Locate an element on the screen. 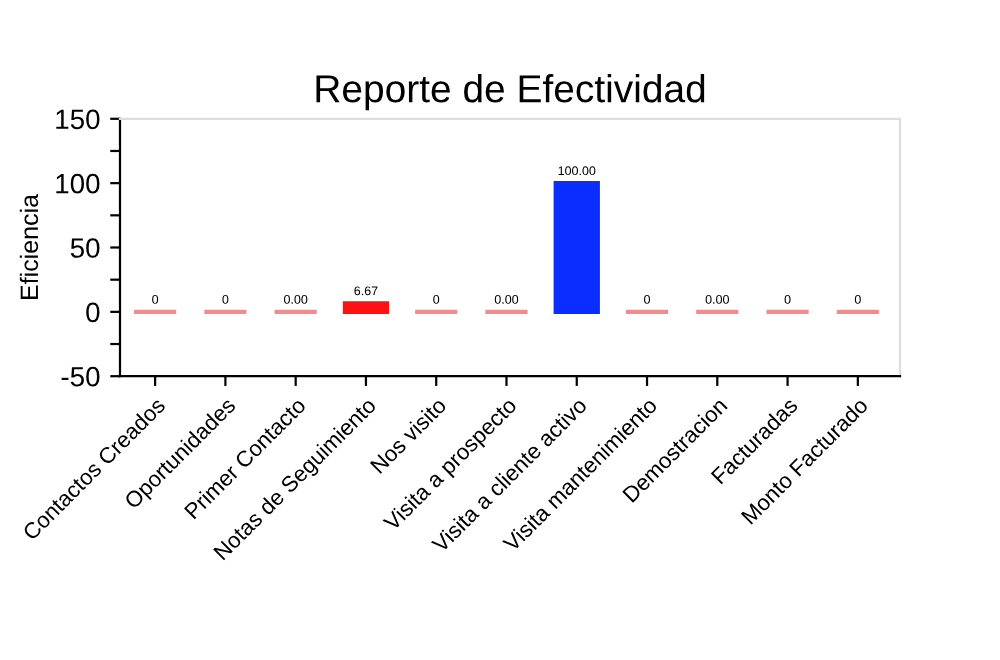 The height and width of the screenshot is (660, 1000). y-tick-label: 50 is located at coordinates (85, 248).